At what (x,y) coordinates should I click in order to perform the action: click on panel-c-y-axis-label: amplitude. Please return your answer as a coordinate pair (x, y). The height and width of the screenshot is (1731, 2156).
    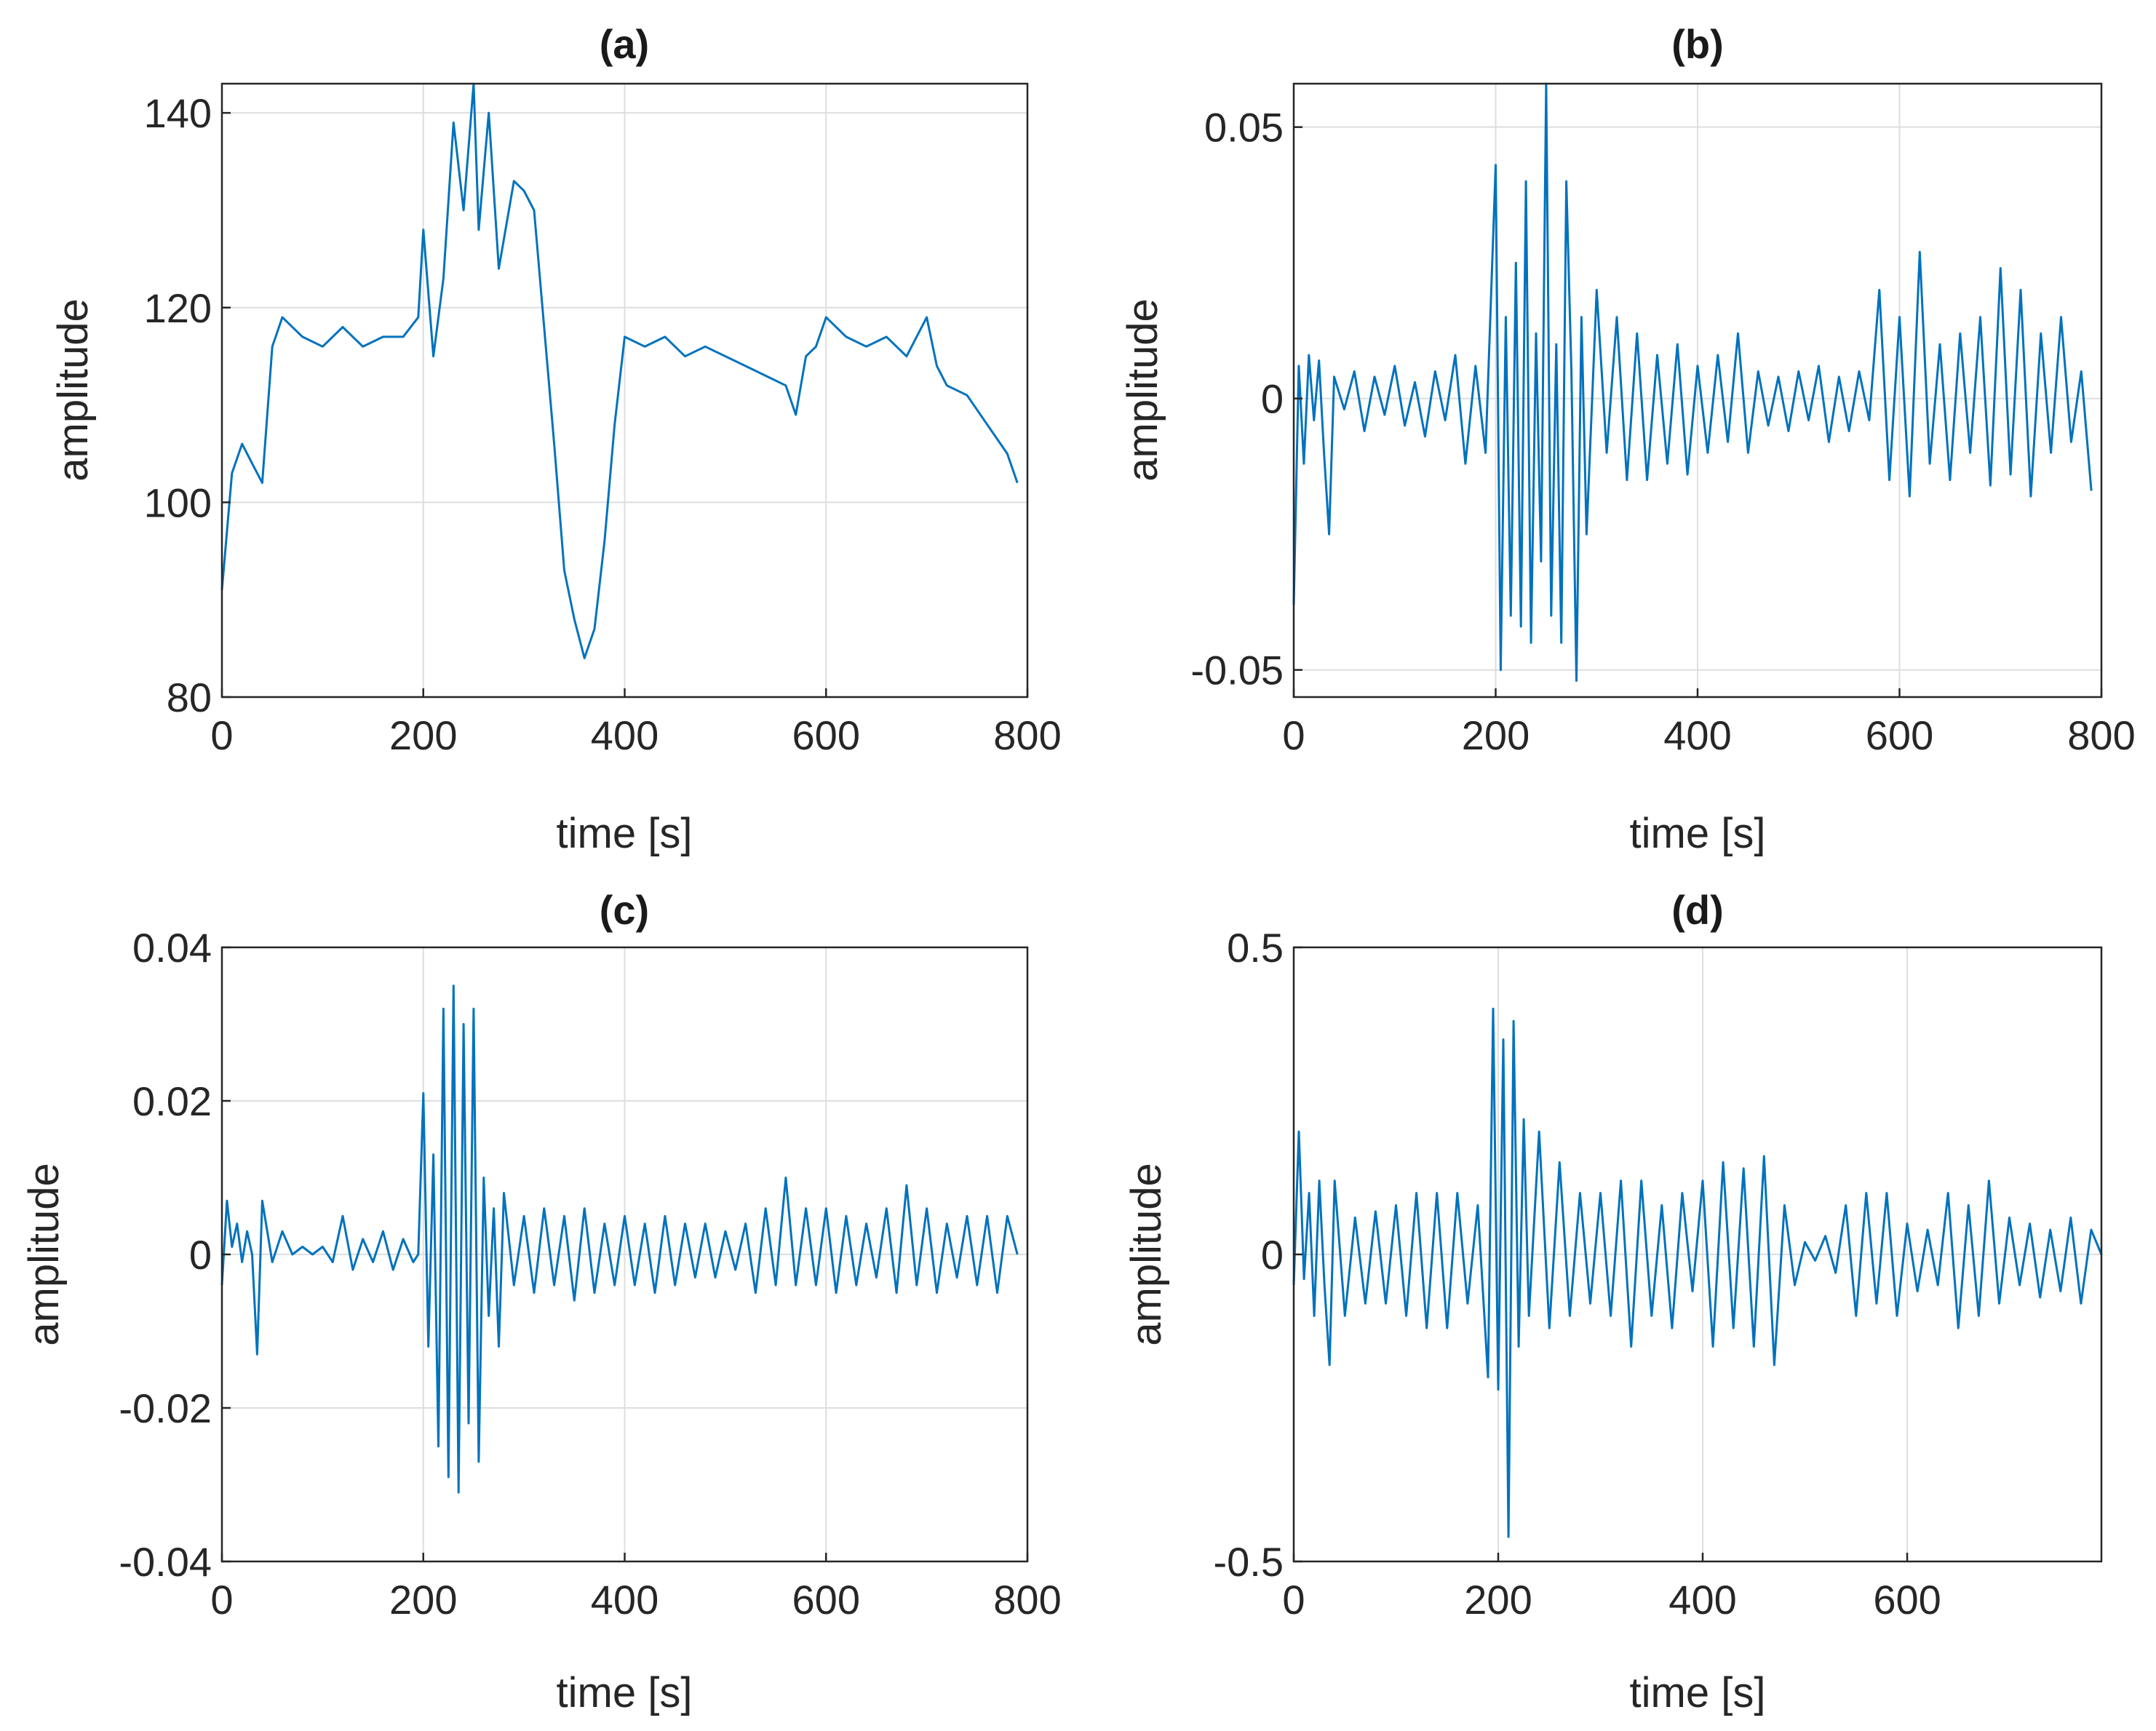
    Looking at the image, I should click on (44, 1254).